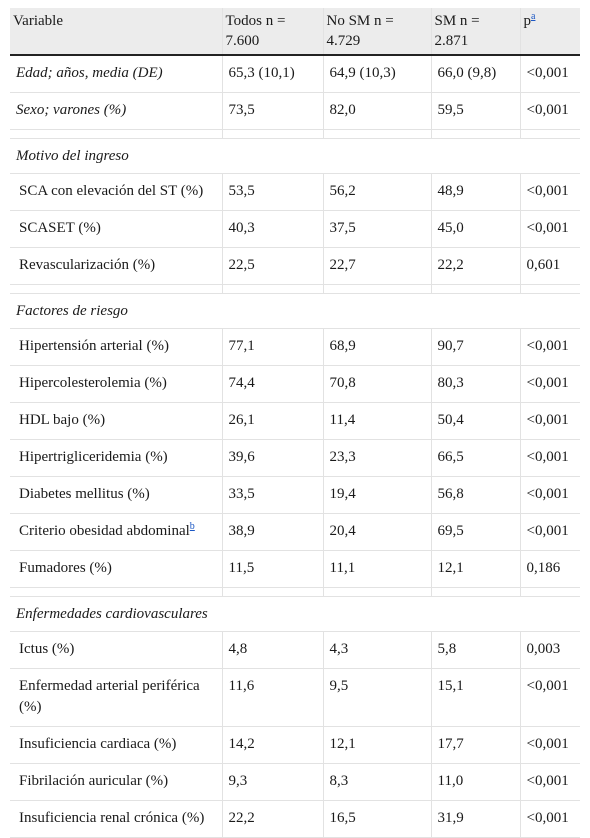 The height and width of the screenshot is (838, 590). I want to click on cell-no-sm: 4,3, so click(376, 650).